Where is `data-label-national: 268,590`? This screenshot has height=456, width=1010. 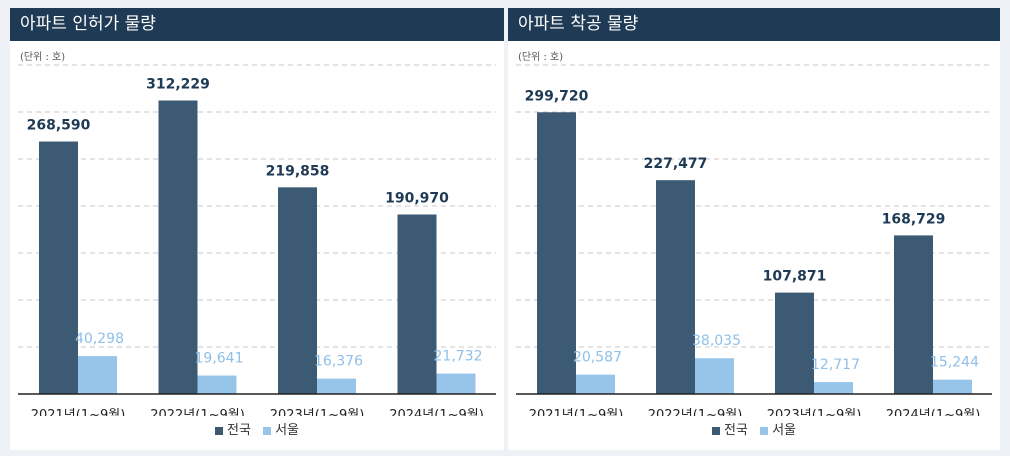
data-label-national: 268,590 is located at coordinates (59, 126).